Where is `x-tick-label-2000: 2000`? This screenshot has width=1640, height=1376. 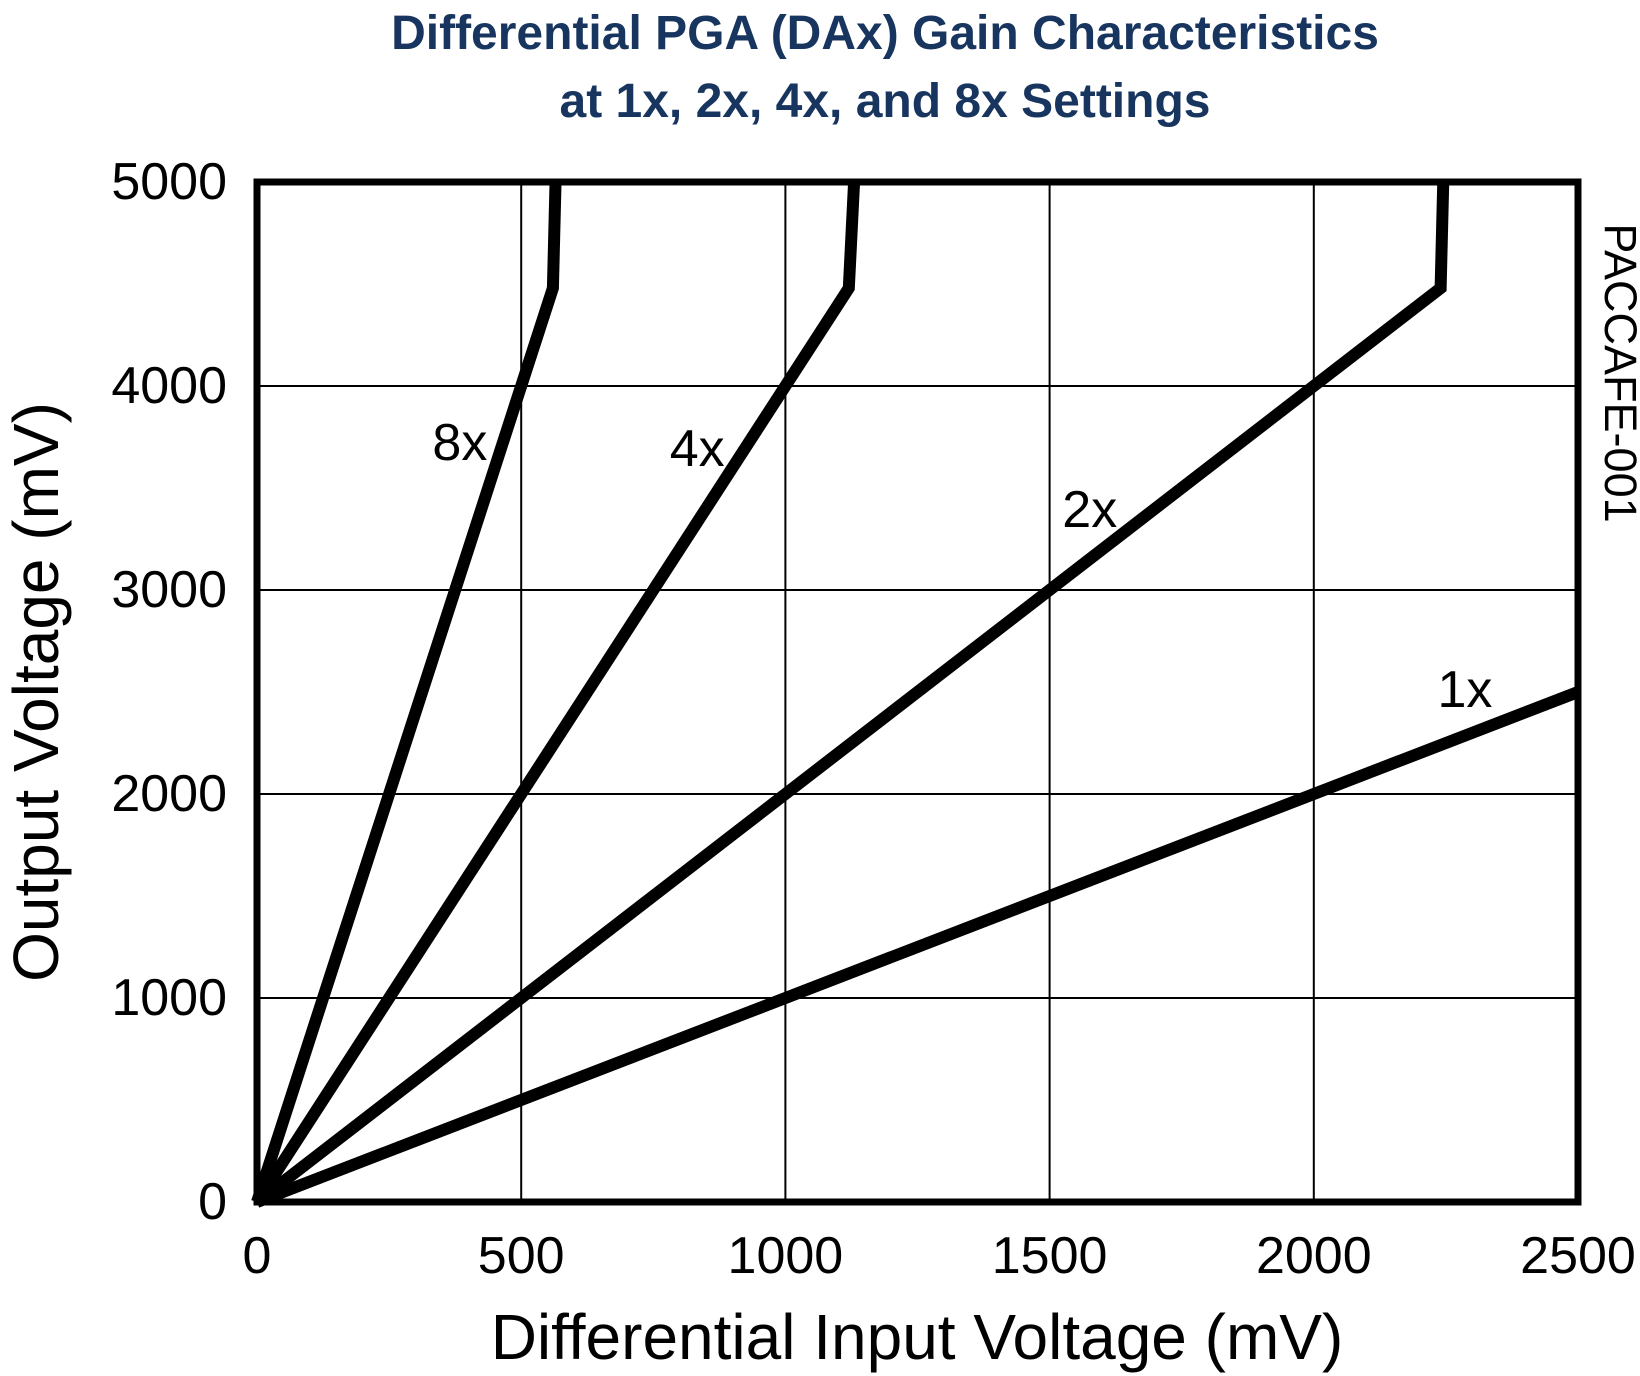 x-tick-label-2000: 2000 is located at coordinates (1313, 1256).